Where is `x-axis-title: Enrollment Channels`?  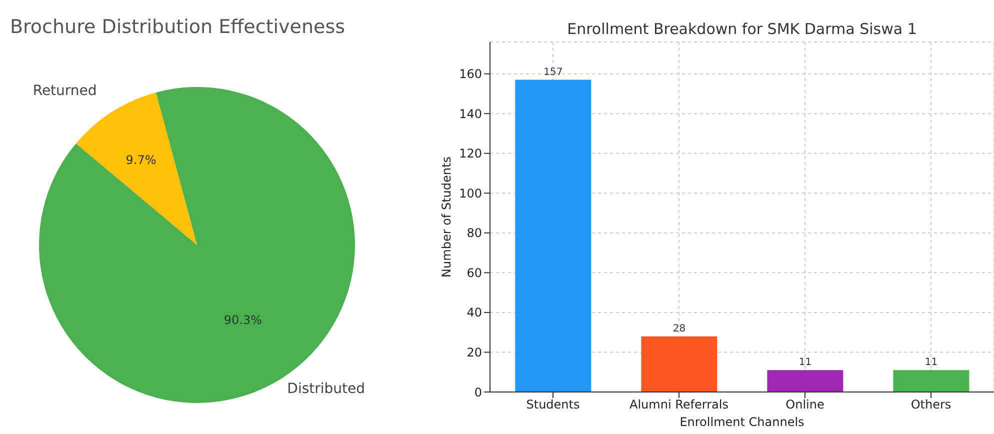
x-axis-title: Enrollment Channels is located at coordinates (742, 422).